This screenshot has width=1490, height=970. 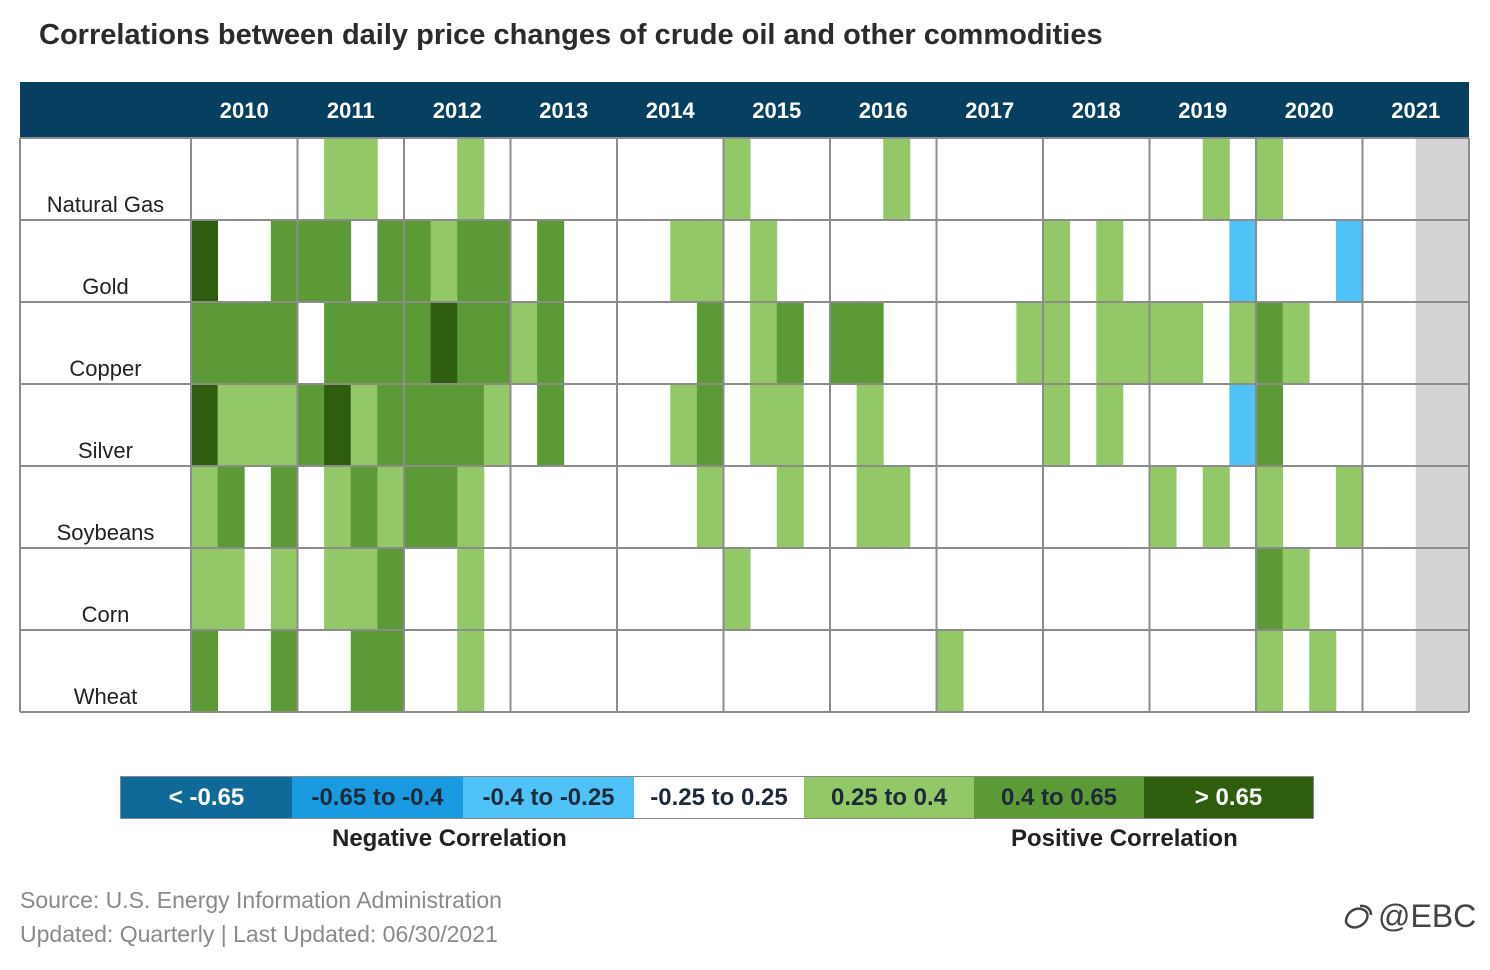 I want to click on row-label-soybeans: Soybeans, so click(x=106, y=532).